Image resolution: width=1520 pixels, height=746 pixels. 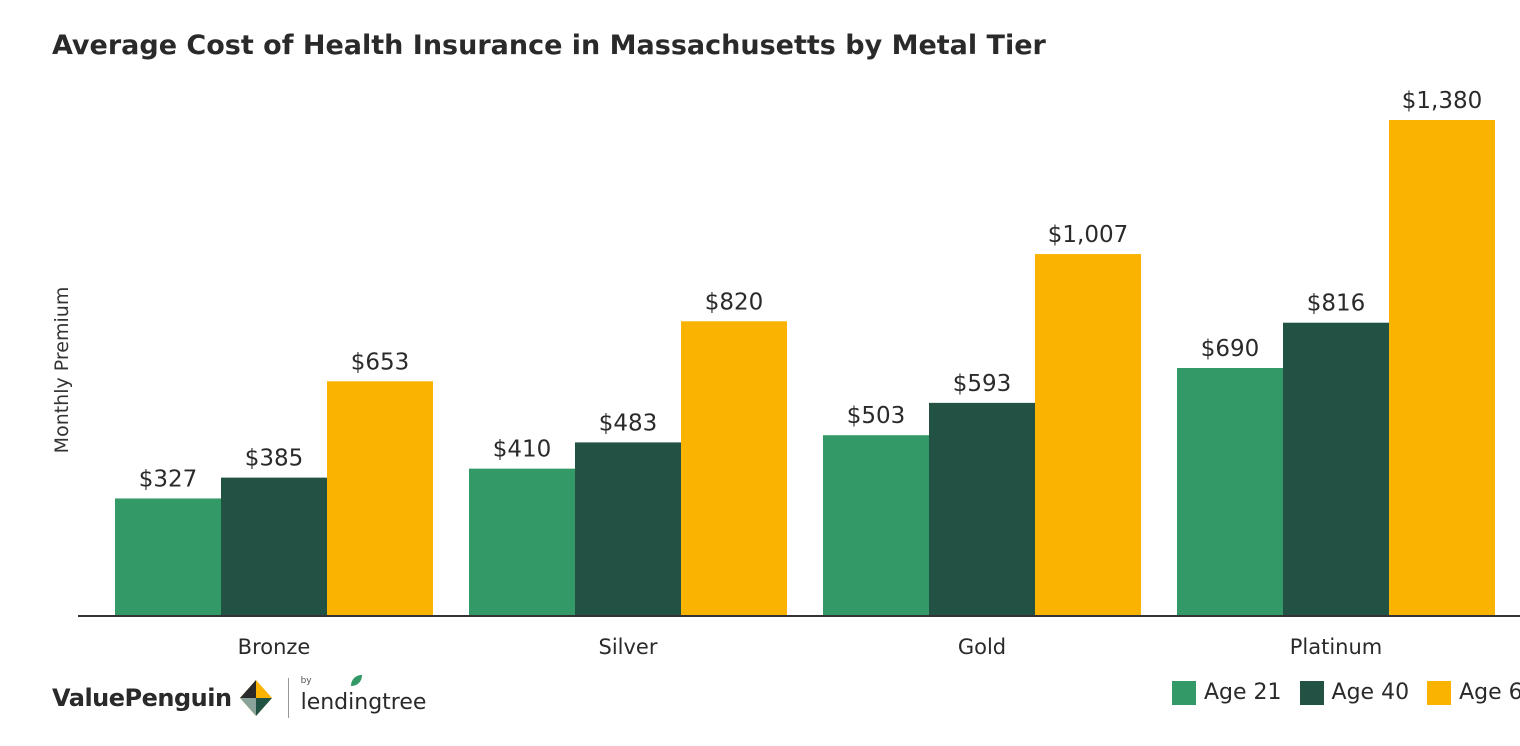 I want to click on lendingtree-logo: by lendingtree, so click(x=363, y=694).